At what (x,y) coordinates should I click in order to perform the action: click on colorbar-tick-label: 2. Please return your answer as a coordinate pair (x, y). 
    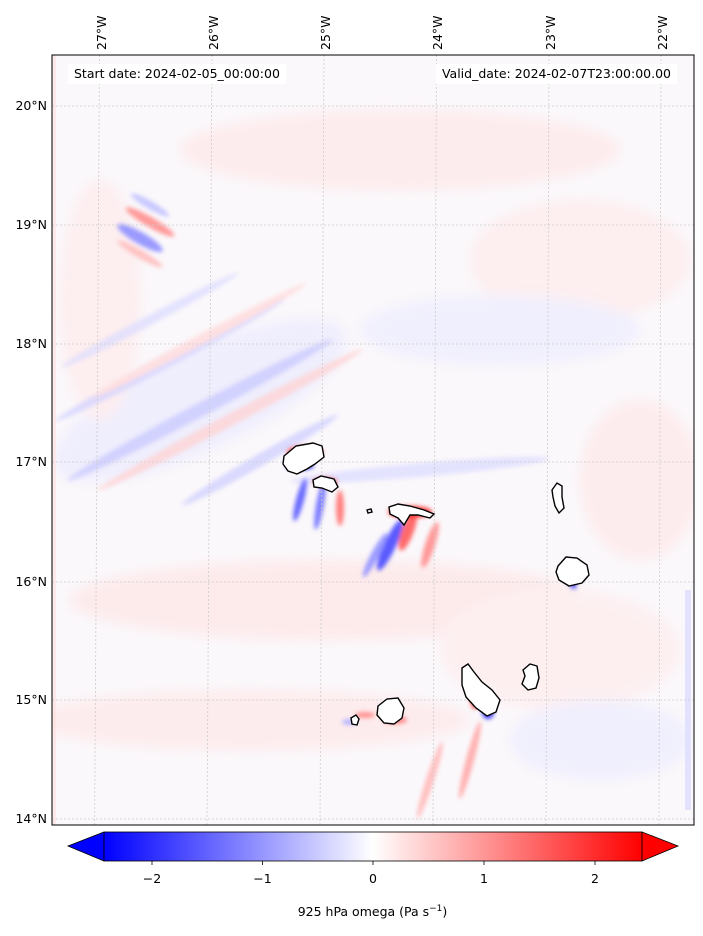
    Looking at the image, I should click on (595, 878).